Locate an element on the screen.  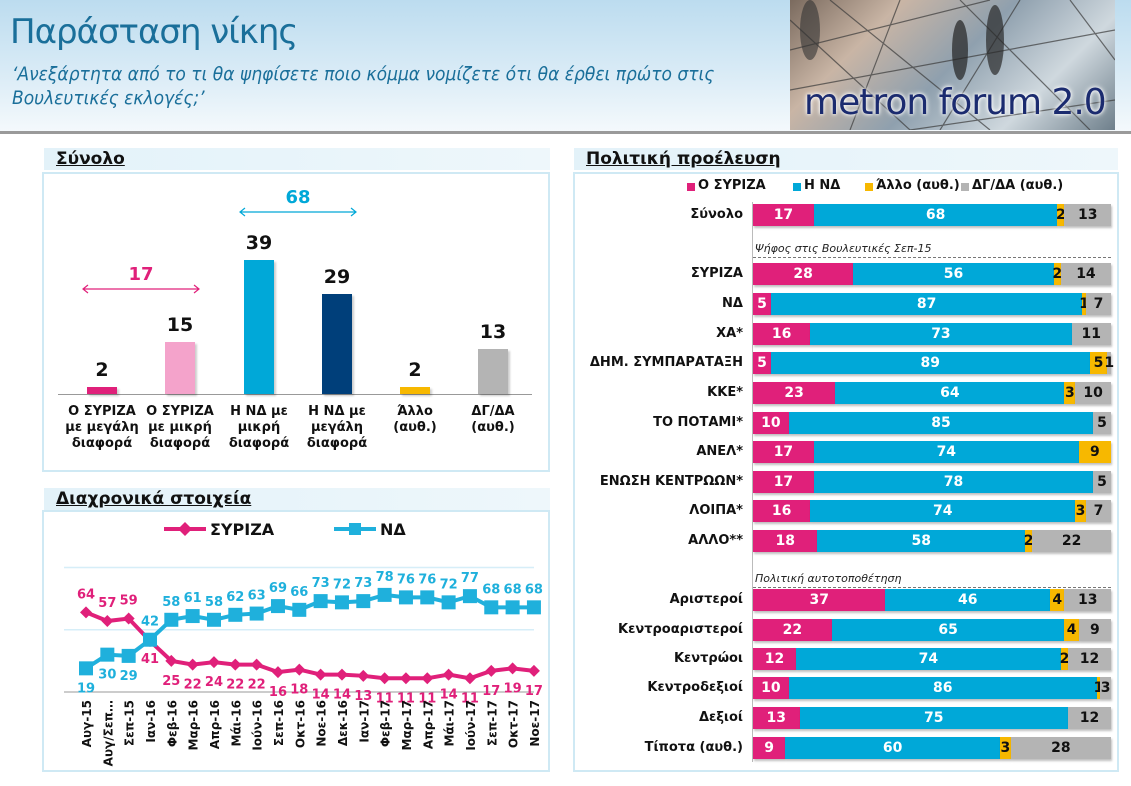
segment-value-label: 60 is located at coordinates (892, 748).